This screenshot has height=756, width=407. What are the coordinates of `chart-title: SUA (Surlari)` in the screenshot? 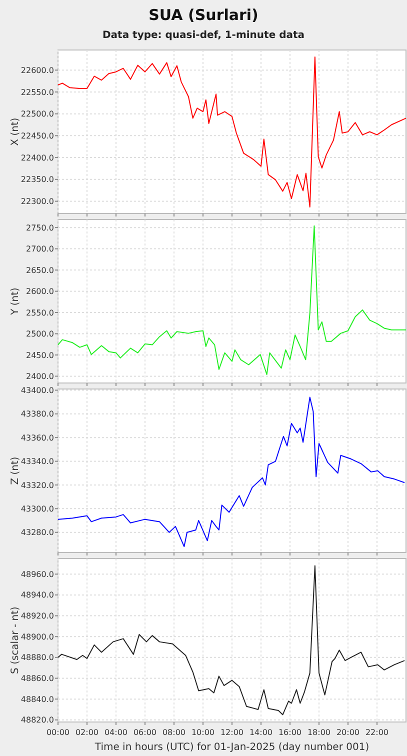 It's located at (203, 15).